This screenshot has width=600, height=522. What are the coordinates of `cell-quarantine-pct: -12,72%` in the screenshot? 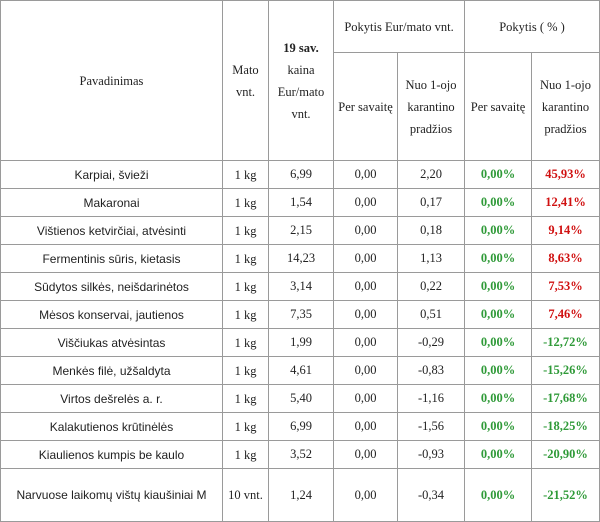 It's located at (565, 342).